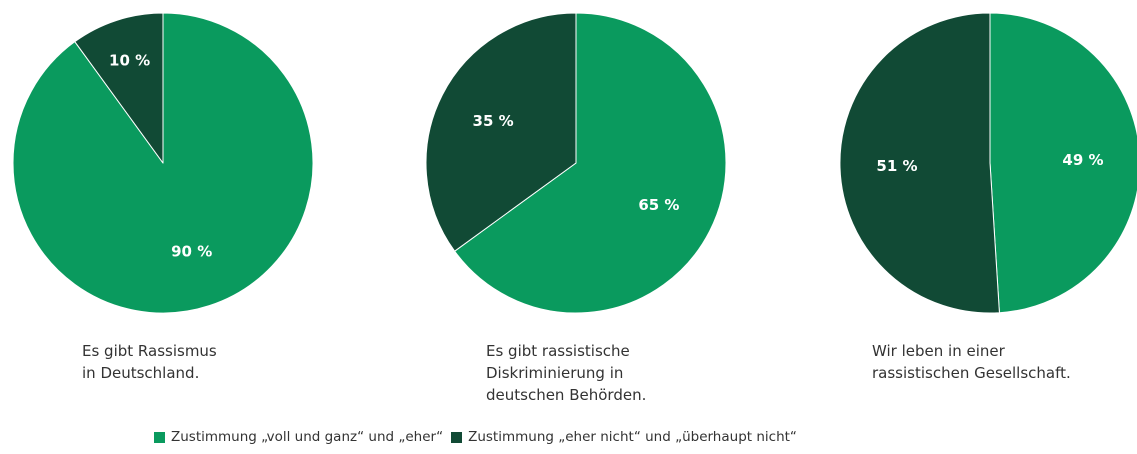 The height and width of the screenshot is (454, 1137). I want to click on legend-swatch-disagree, so click(457, 437).